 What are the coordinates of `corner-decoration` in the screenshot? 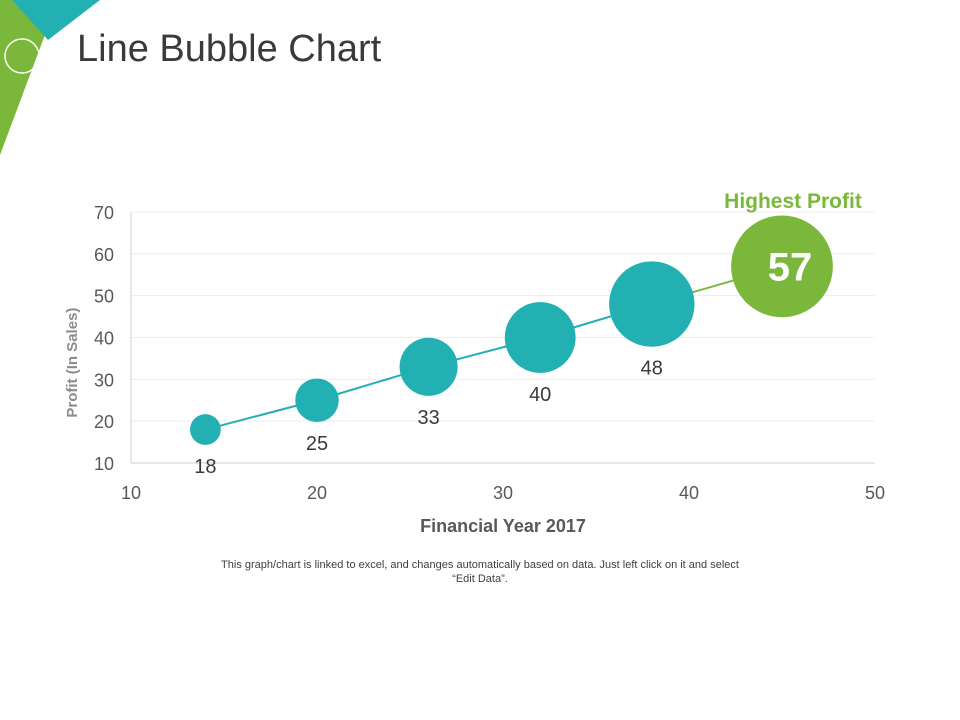 It's located at (50, 77).